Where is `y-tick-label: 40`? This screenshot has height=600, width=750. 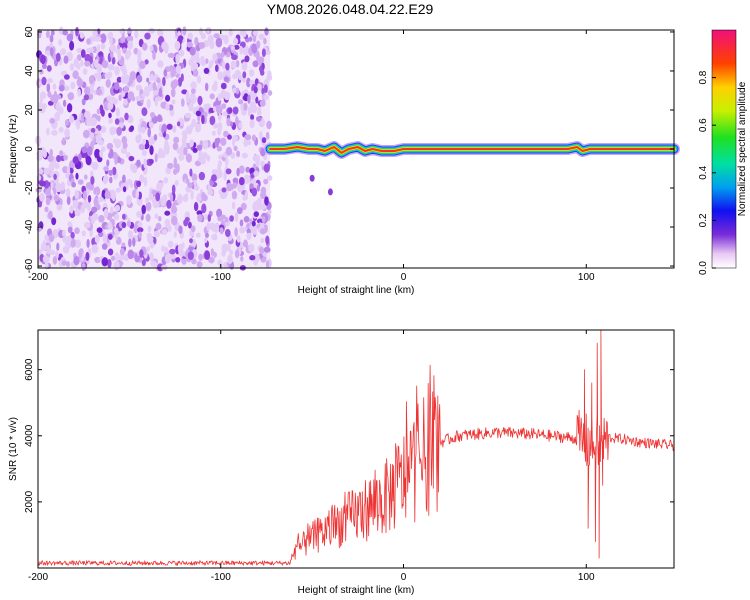
y-tick-label: 40 is located at coordinates (29, 71).